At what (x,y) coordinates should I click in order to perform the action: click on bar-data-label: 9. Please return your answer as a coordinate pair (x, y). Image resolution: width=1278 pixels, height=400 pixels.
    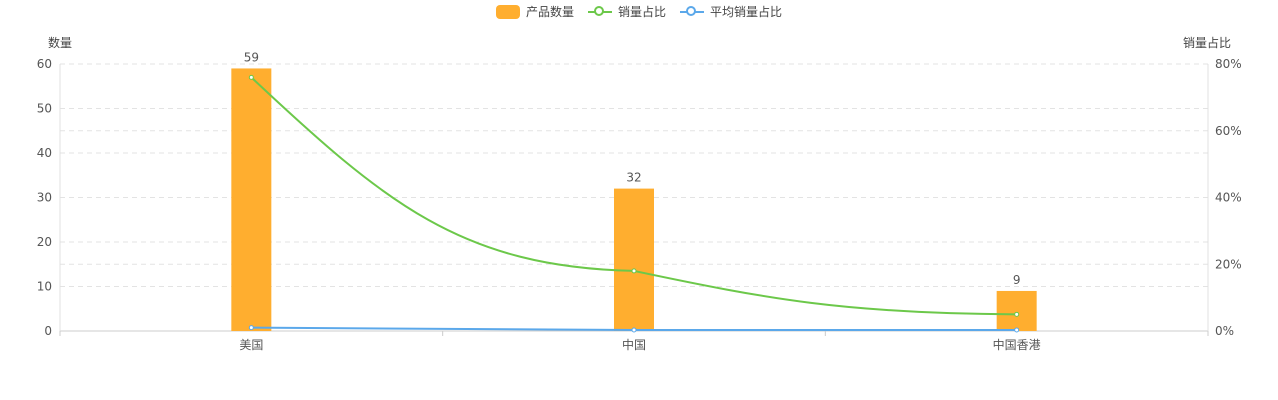
    Looking at the image, I should click on (1017, 280).